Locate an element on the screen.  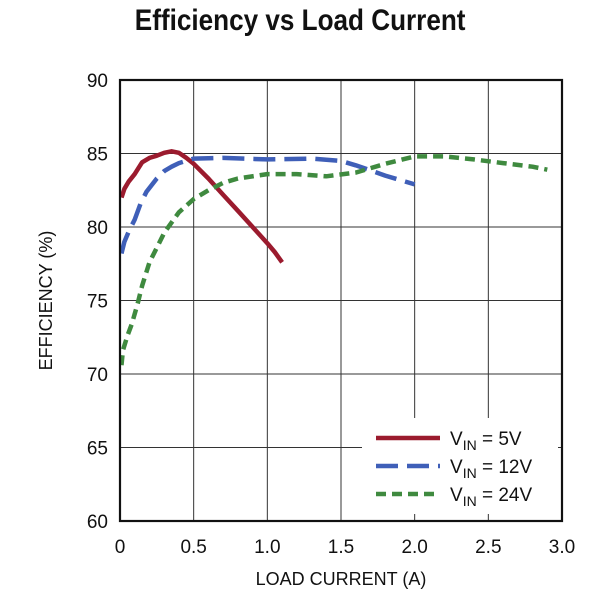
y-tick-label: 80 is located at coordinates (97, 228).